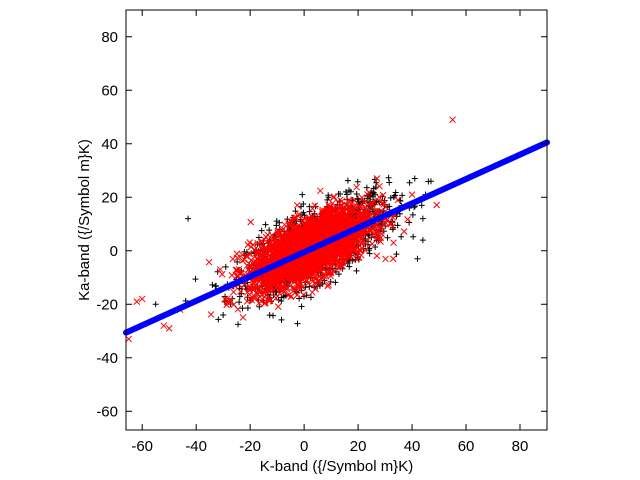 The width and height of the screenshot is (640, 480). What do you see at coordinates (520, 446) in the screenshot?
I see `x-tick-label: 80` at bounding box center [520, 446].